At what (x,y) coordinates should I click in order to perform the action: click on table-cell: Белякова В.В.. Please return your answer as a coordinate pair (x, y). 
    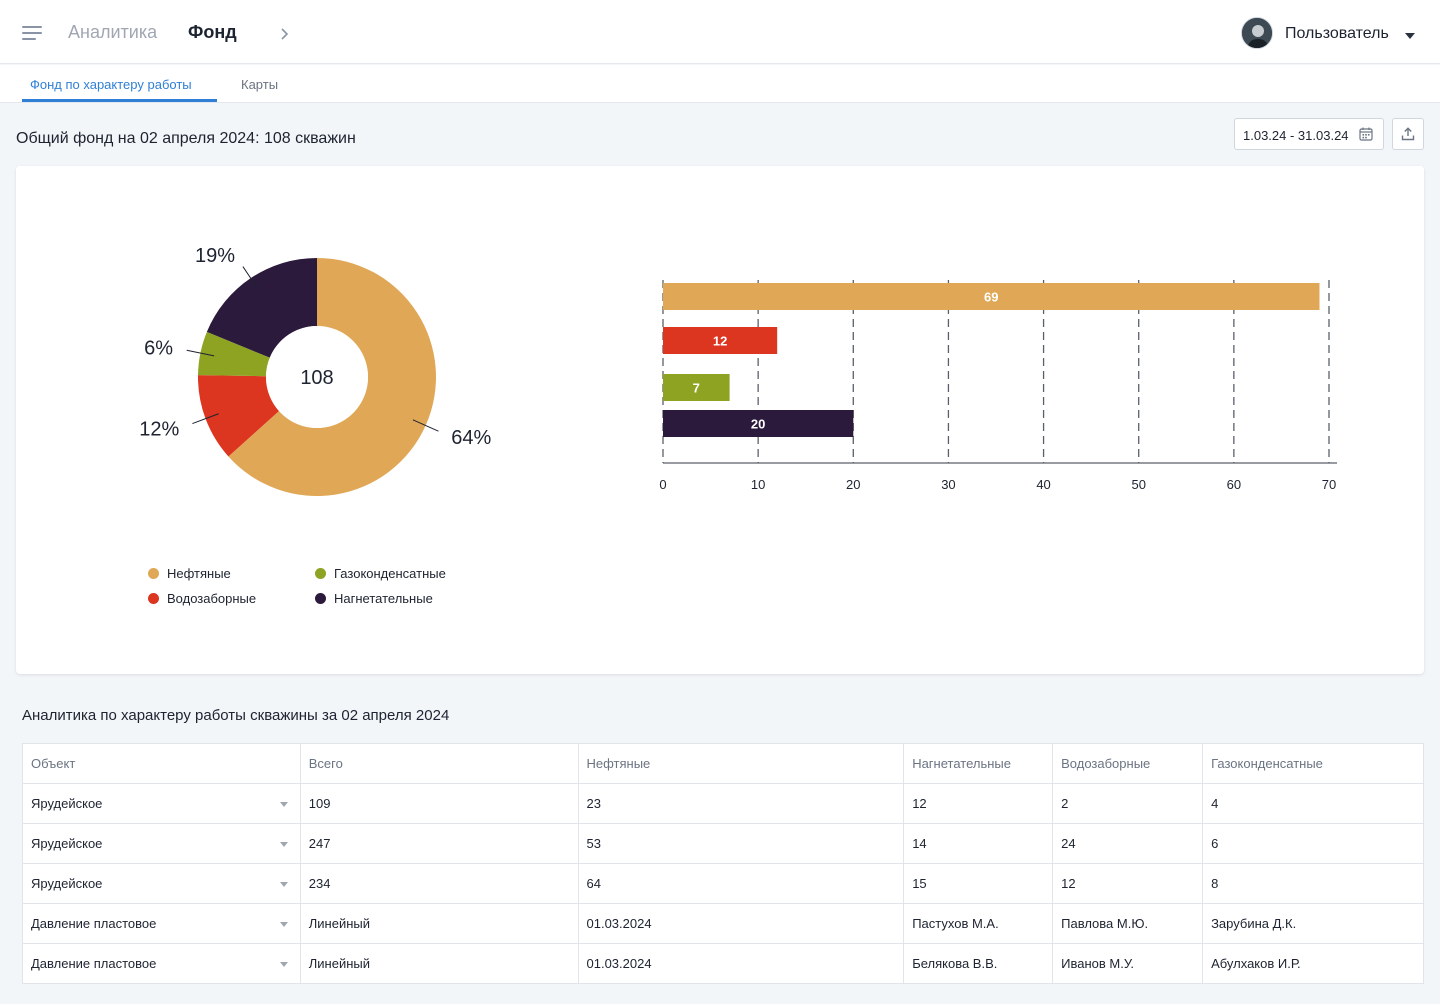
    Looking at the image, I should click on (978, 963).